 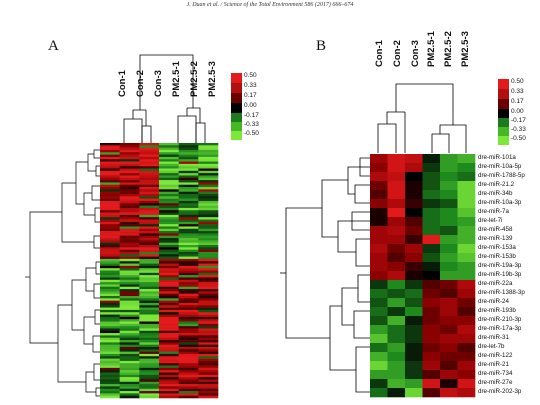 I want to click on panel-a-heatmap, so click(x=159, y=271).